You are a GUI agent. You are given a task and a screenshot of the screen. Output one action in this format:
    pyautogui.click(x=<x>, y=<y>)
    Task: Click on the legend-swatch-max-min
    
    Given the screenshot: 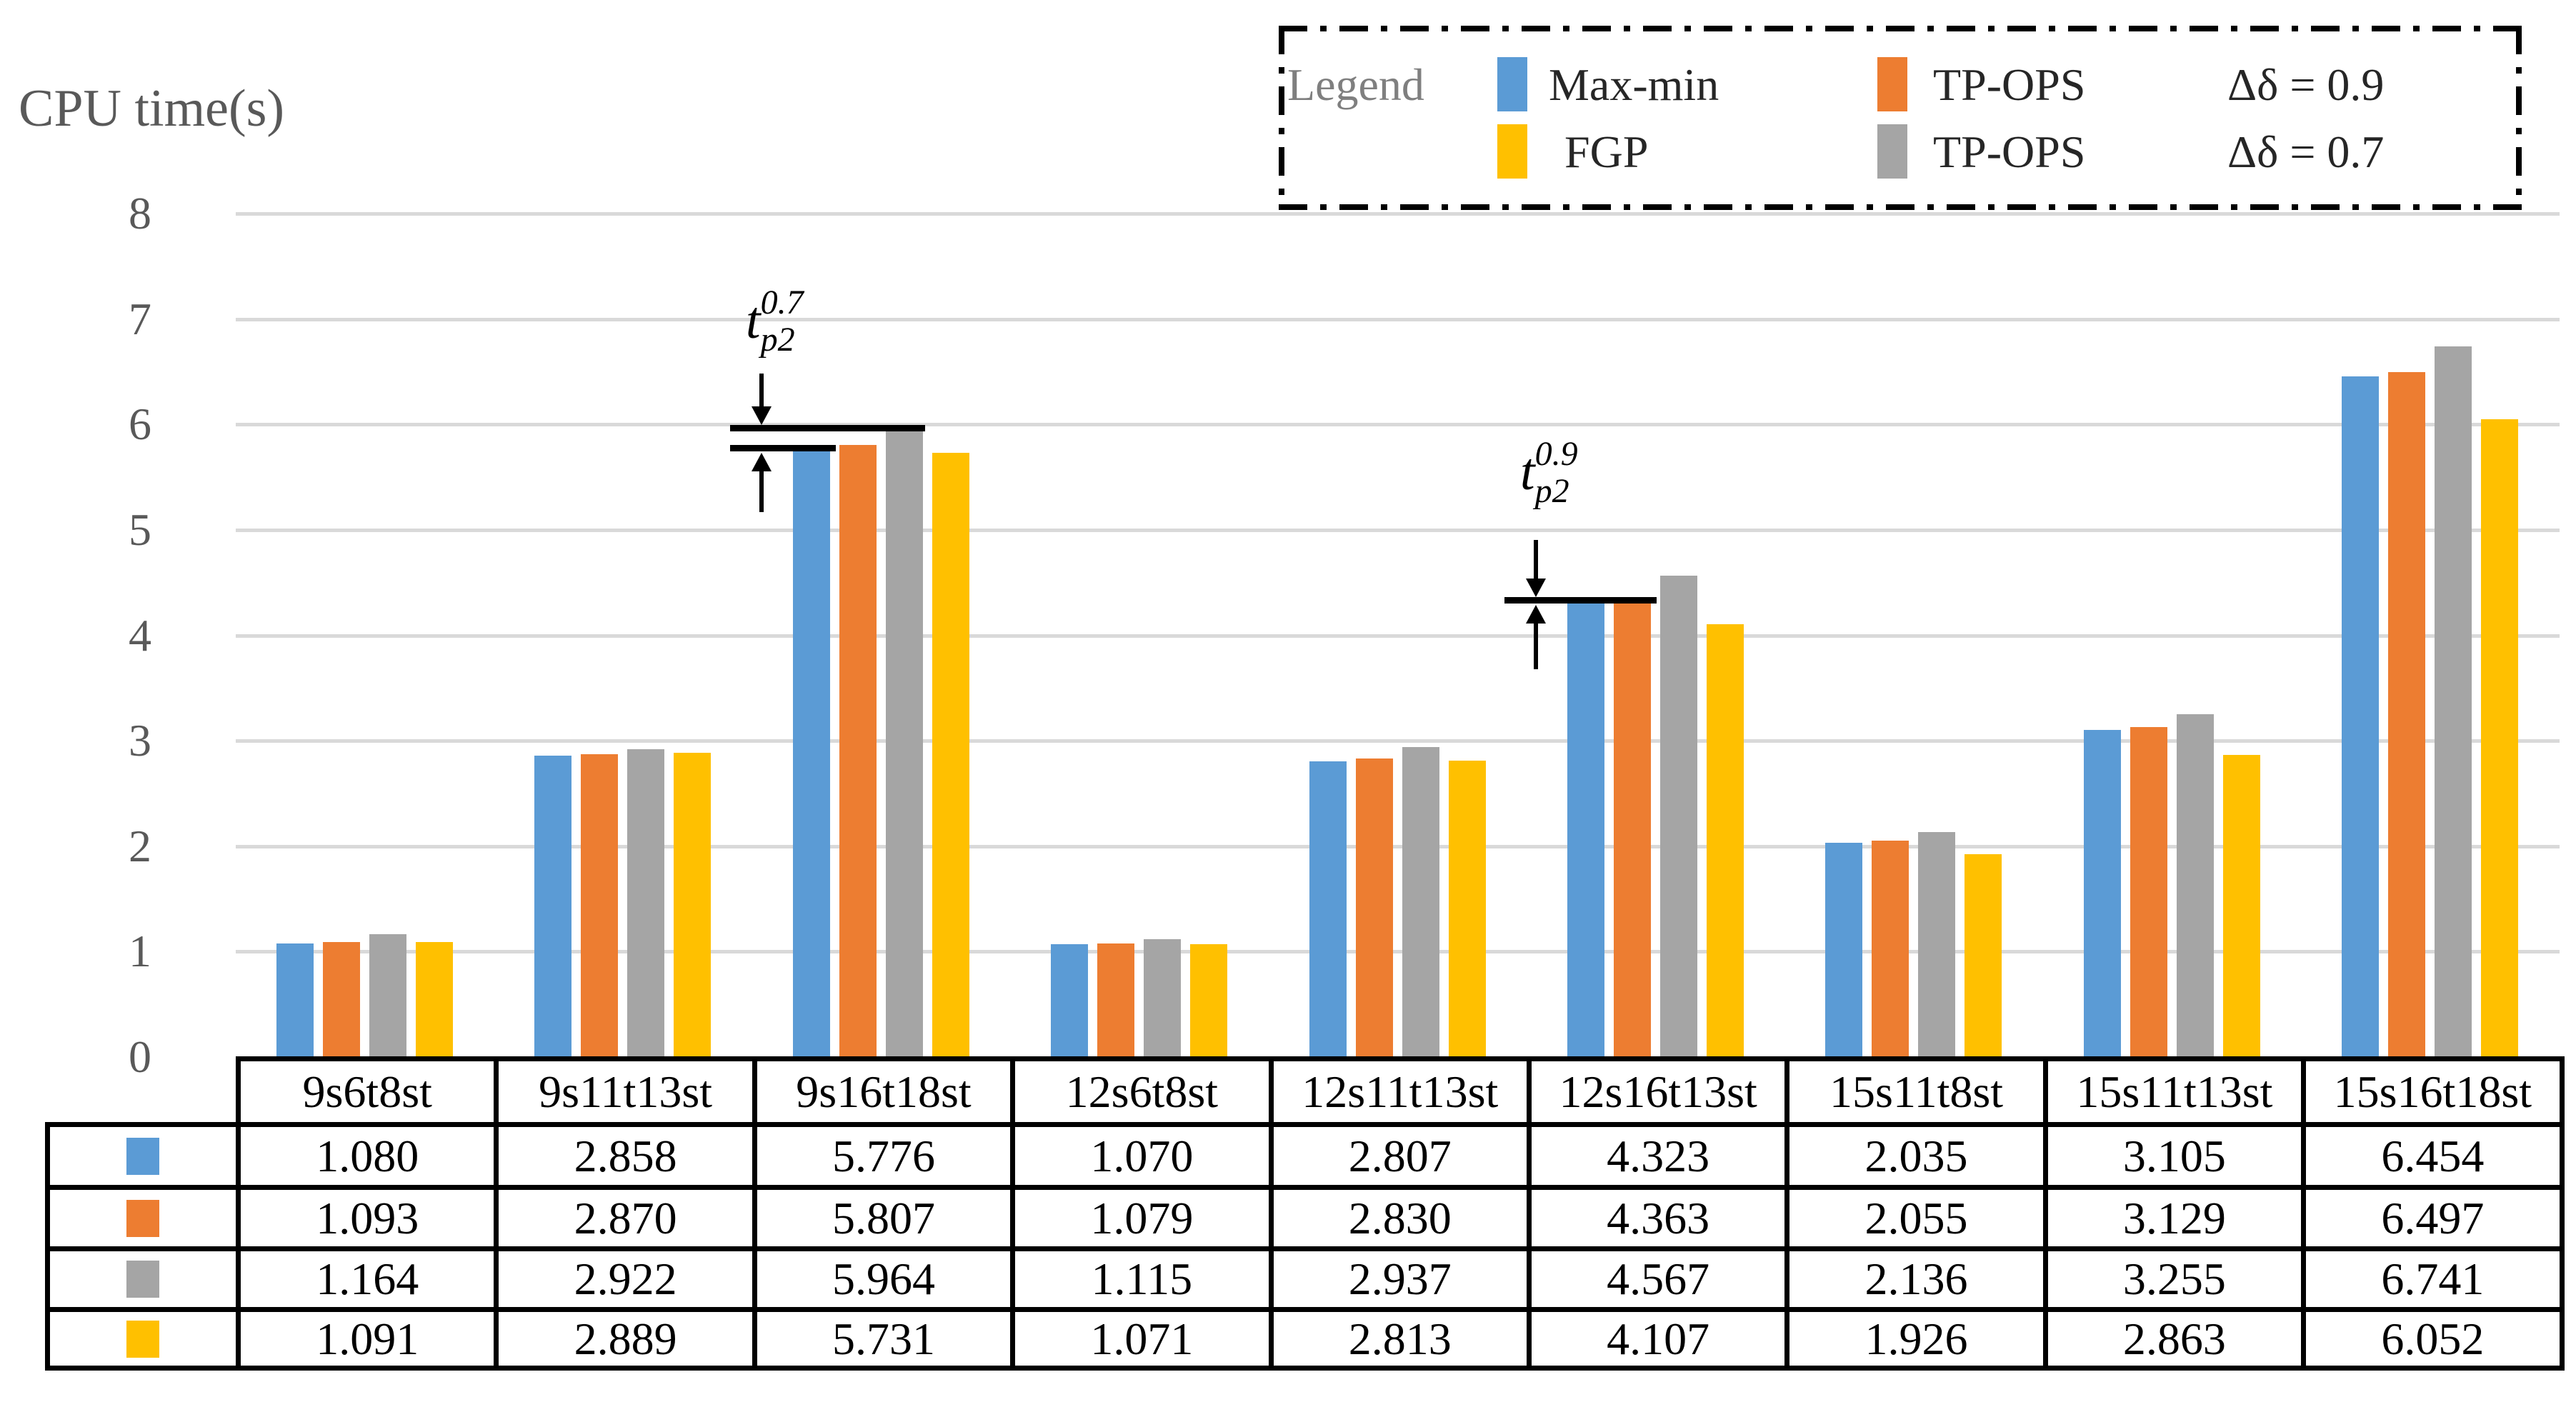 What is the action you would take?
    pyautogui.click(x=1512, y=84)
    